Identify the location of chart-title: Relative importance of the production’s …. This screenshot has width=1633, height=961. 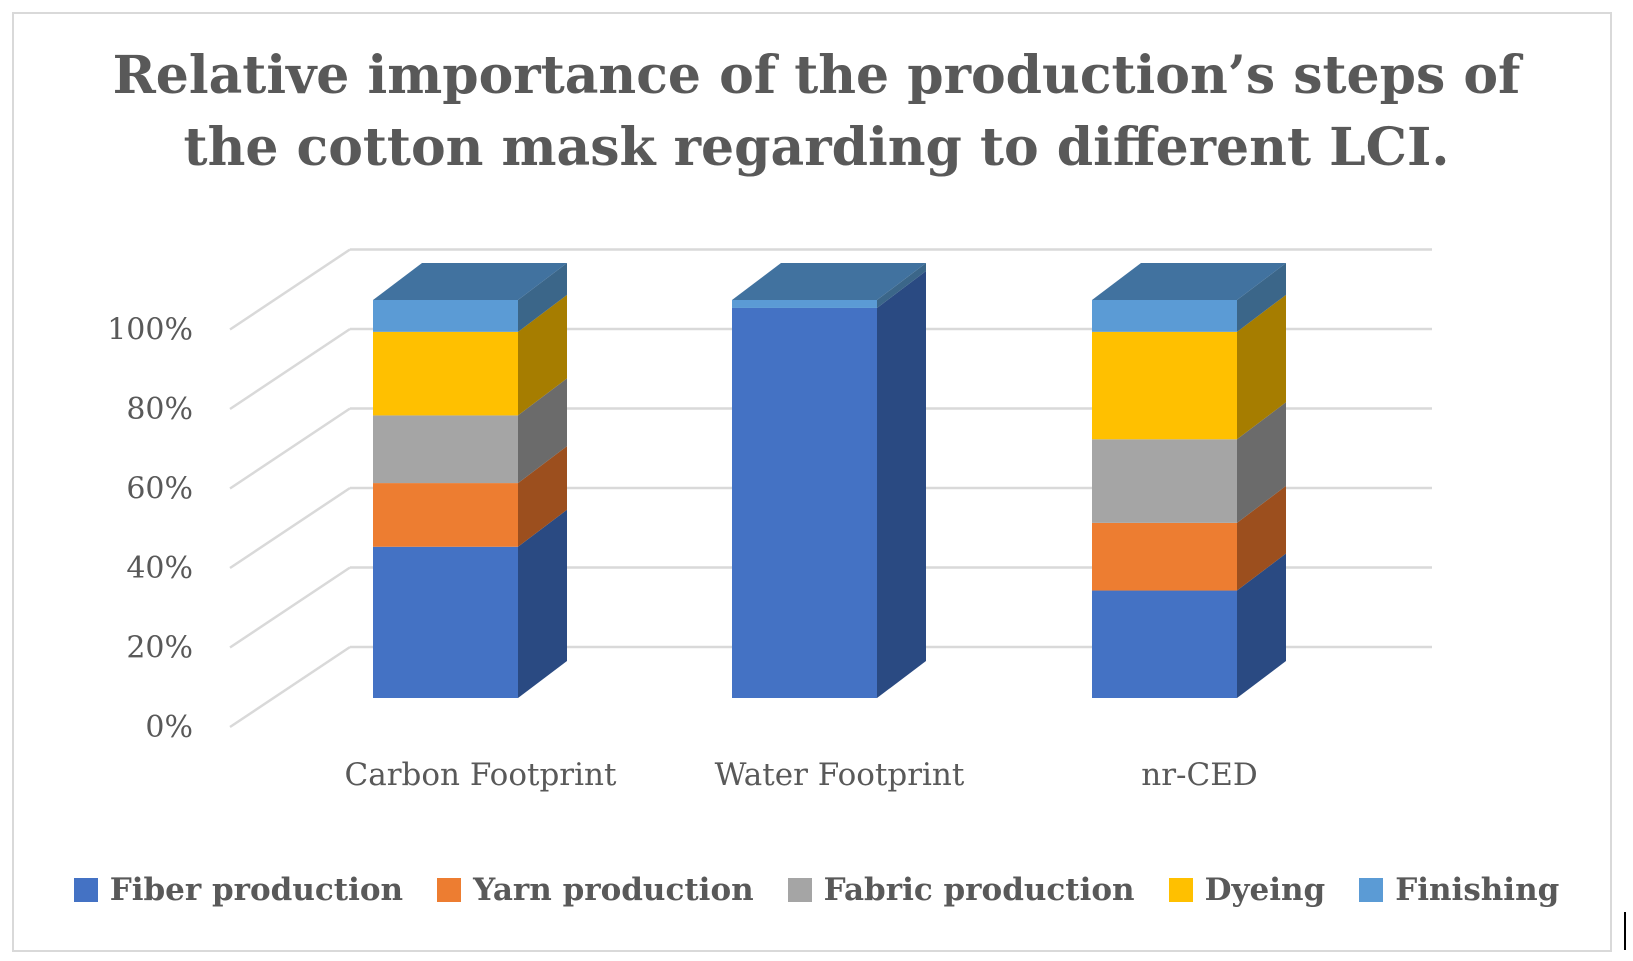
(816, 111).